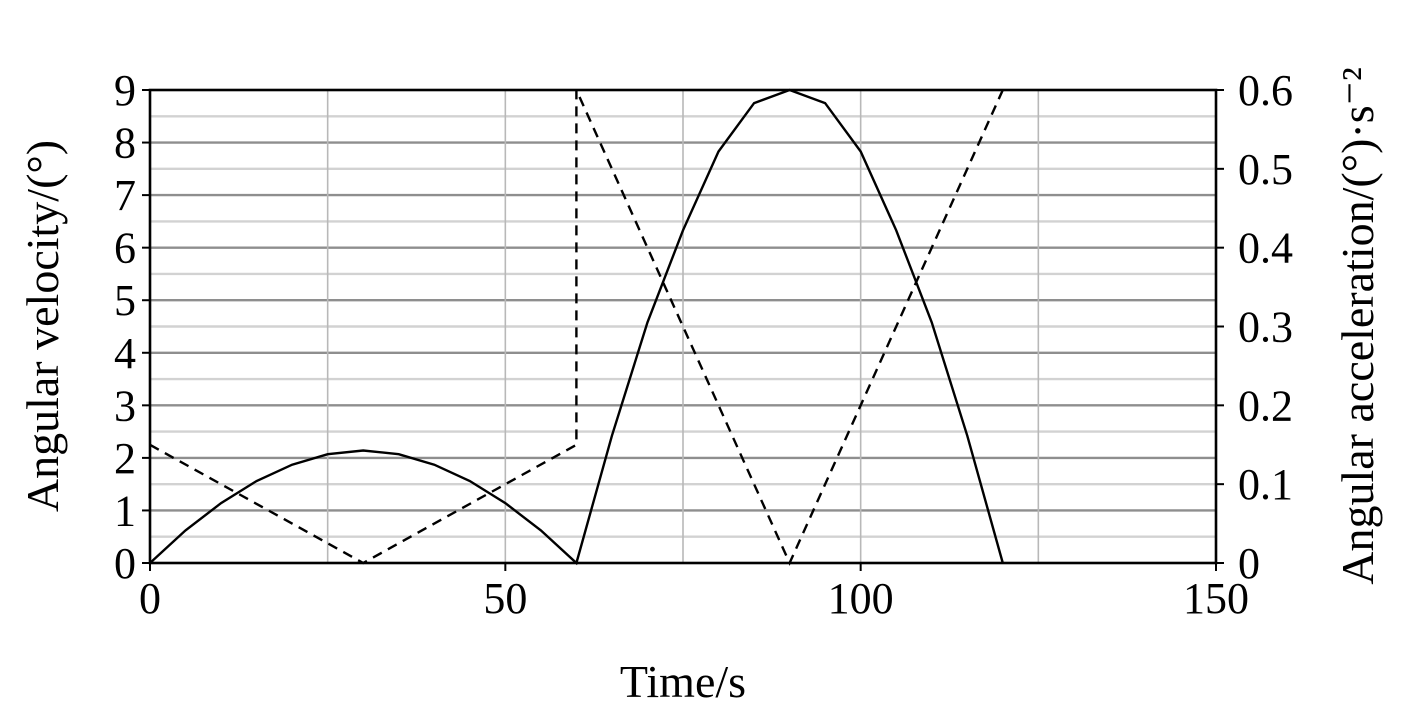 The height and width of the screenshot is (709, 1417). I want to click on y-left-tick-label: 0, so click(125, 563).